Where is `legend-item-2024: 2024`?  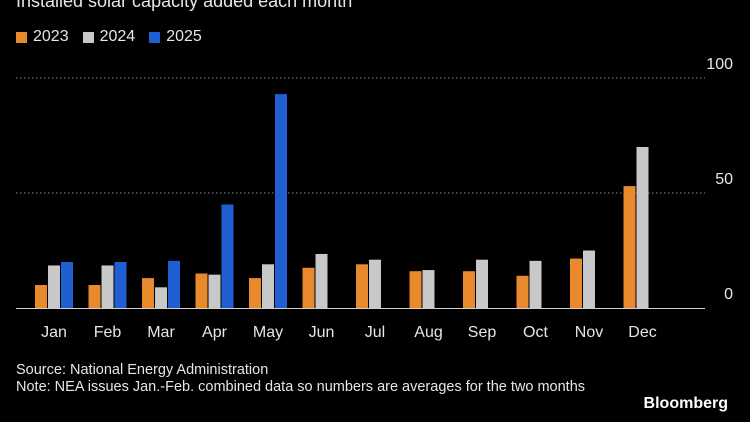 legend-item-2024: 2024 is located at coordinates (109, 37).